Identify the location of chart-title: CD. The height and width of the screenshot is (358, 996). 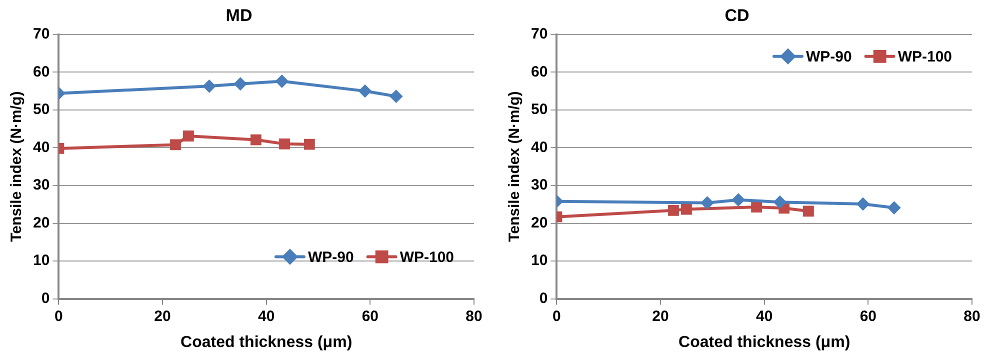
(737, 15).